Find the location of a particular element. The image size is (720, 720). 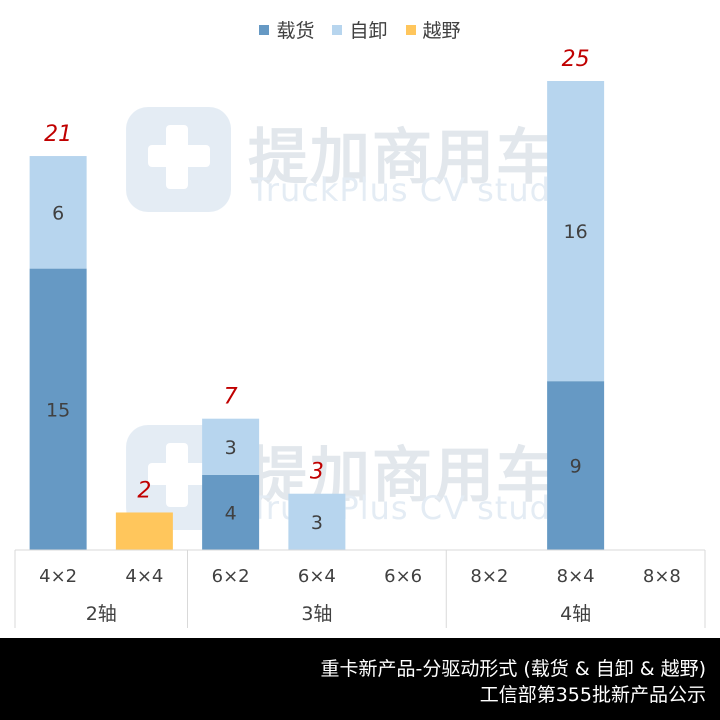

chart-legend: 载货 自卸 越野 is located at coordinates (360, 29).